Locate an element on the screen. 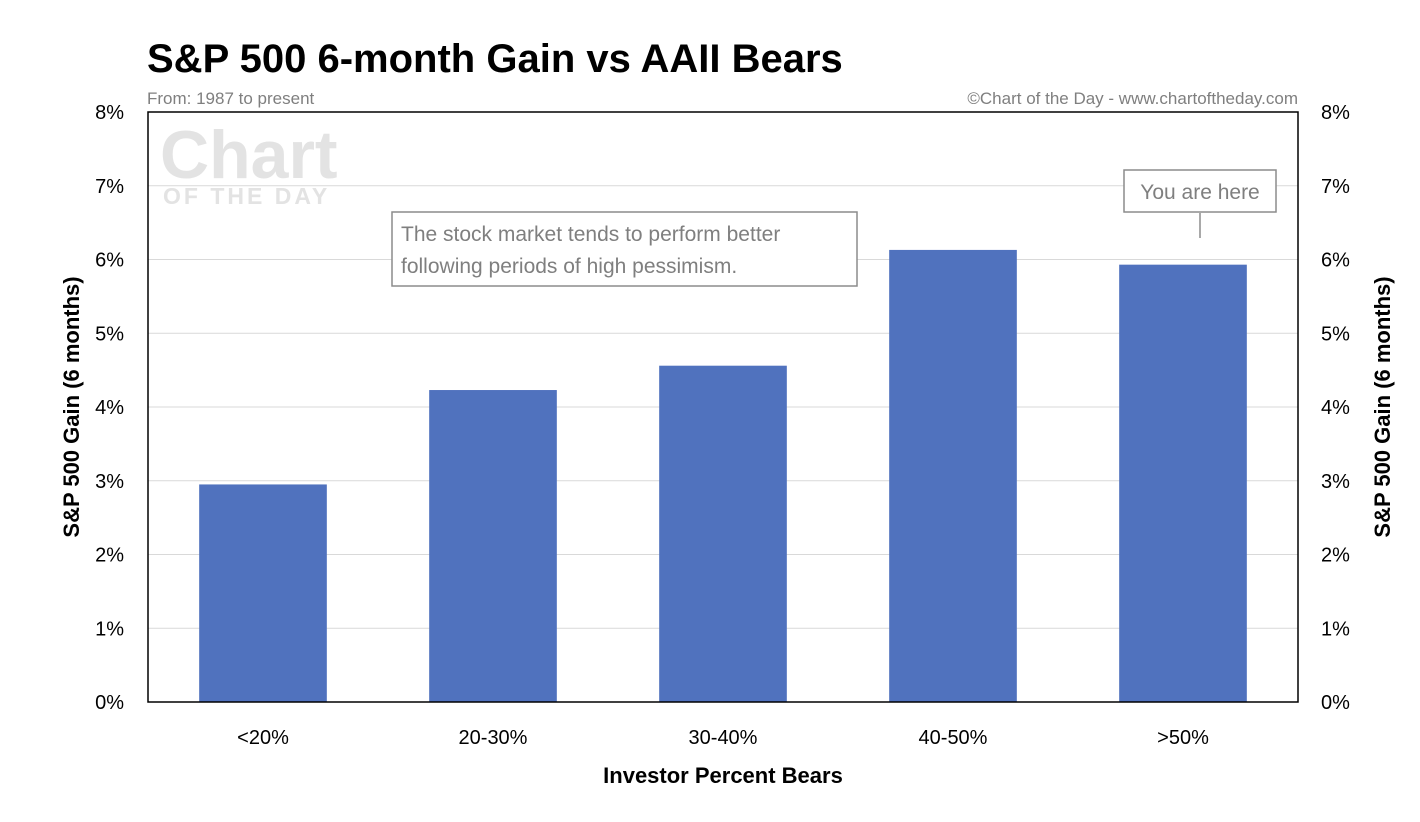  y-tick-label-left: 4% is located at coordinates (109, 408).